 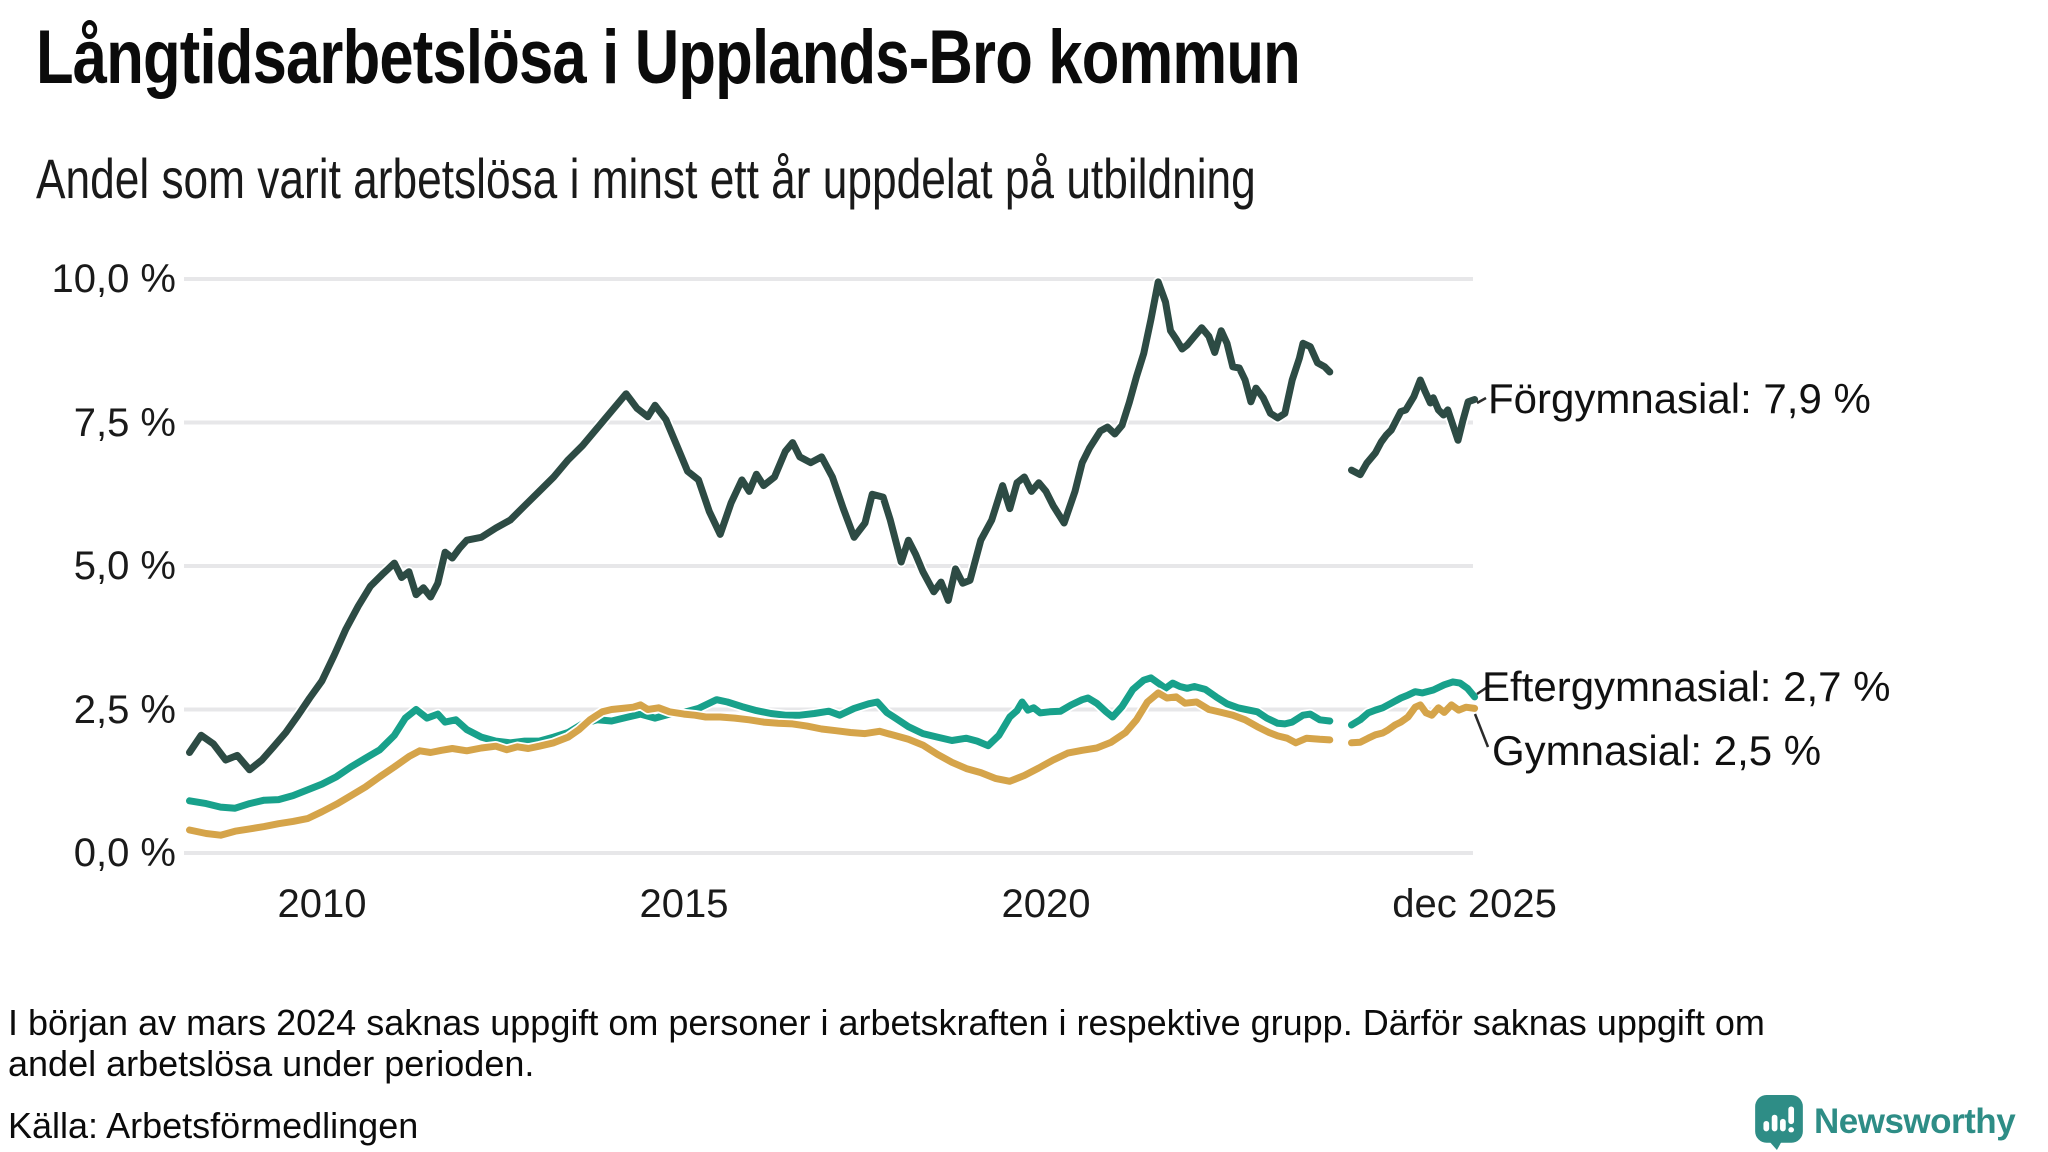 What do you see at coordinates (1679, 398) in the screenshot?
I see `series-label-forgymnasial: Förgymnasial: 7,9 %` at bounding box center [1679, 398].